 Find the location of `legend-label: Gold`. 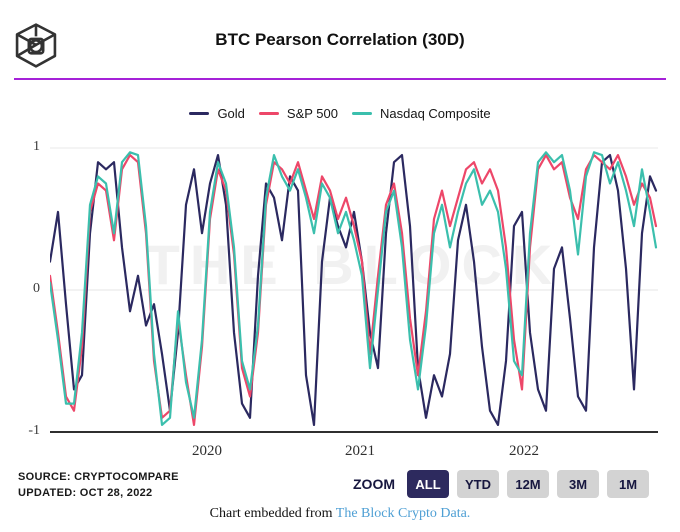

legend-label: Gold is located at coordinates (231, 113).